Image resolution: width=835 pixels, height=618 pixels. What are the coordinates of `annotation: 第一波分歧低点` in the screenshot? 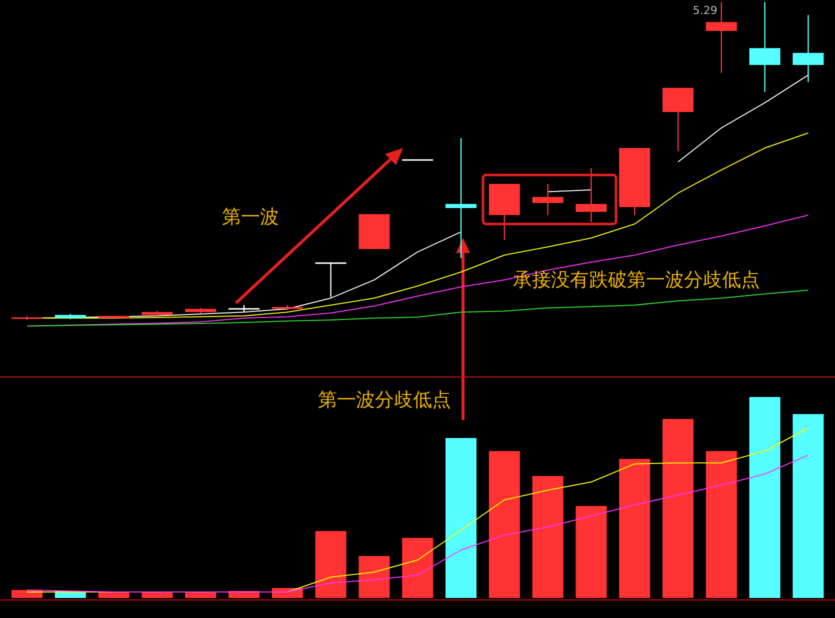 It's located at (384, 400).